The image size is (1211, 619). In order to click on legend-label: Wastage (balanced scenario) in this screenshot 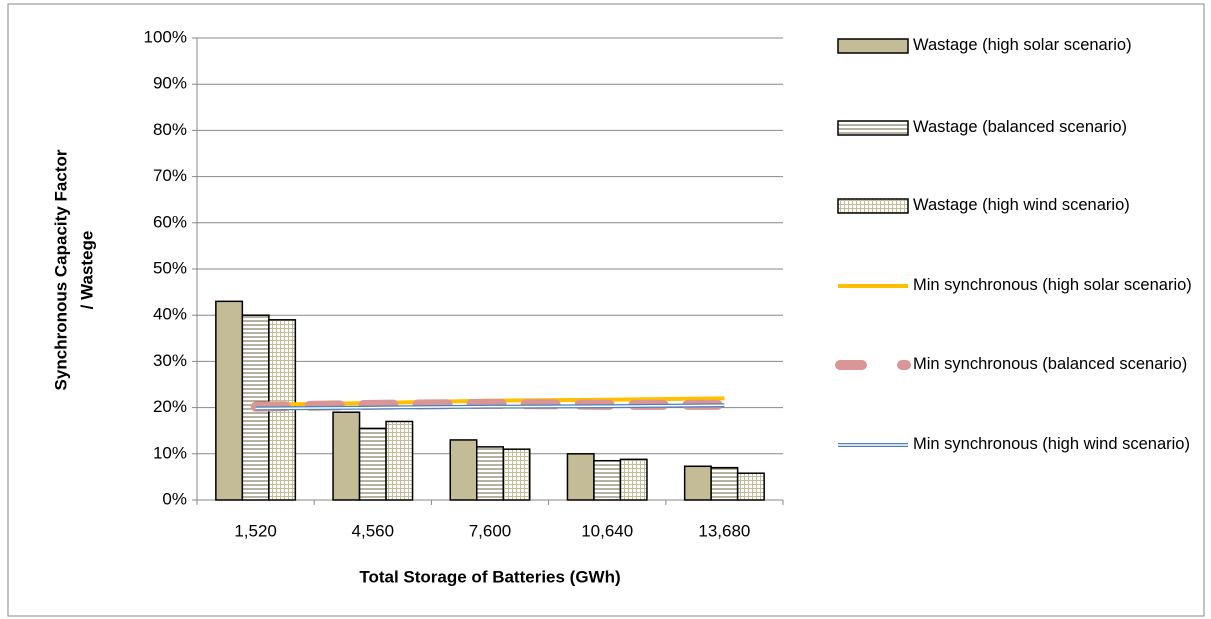, I will do `click(1020, 127)`.